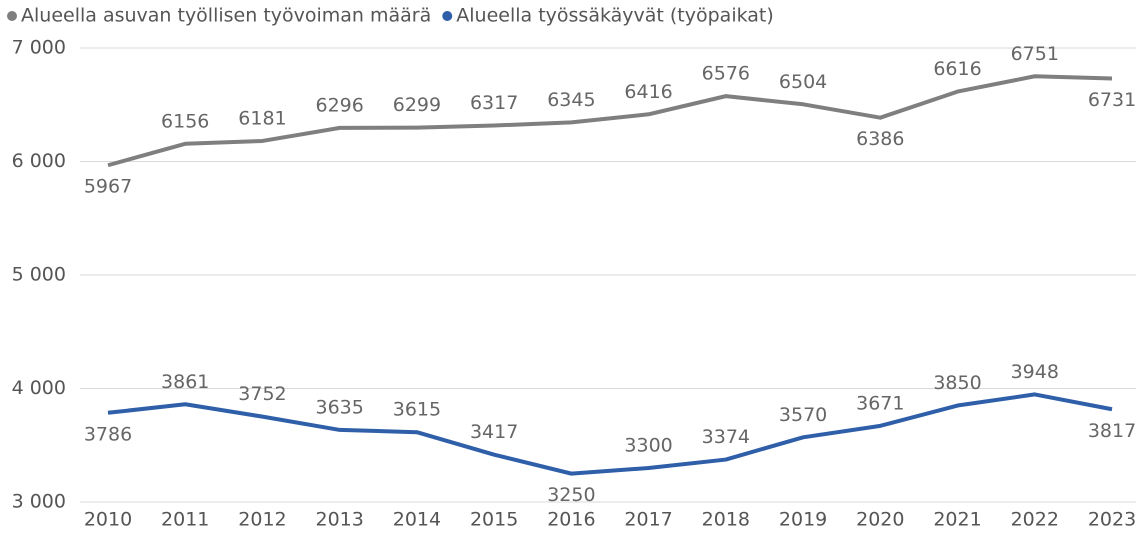 The width and height of the screenshot is (1136, 533). I want to click on x-tick-label: 2020, so click(880, 520).